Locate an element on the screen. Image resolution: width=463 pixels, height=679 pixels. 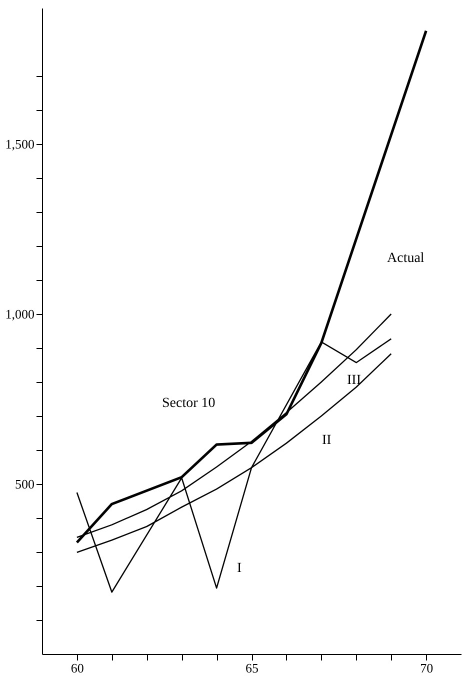
x-tick-label: 70 is located at coordinates (427, 668).